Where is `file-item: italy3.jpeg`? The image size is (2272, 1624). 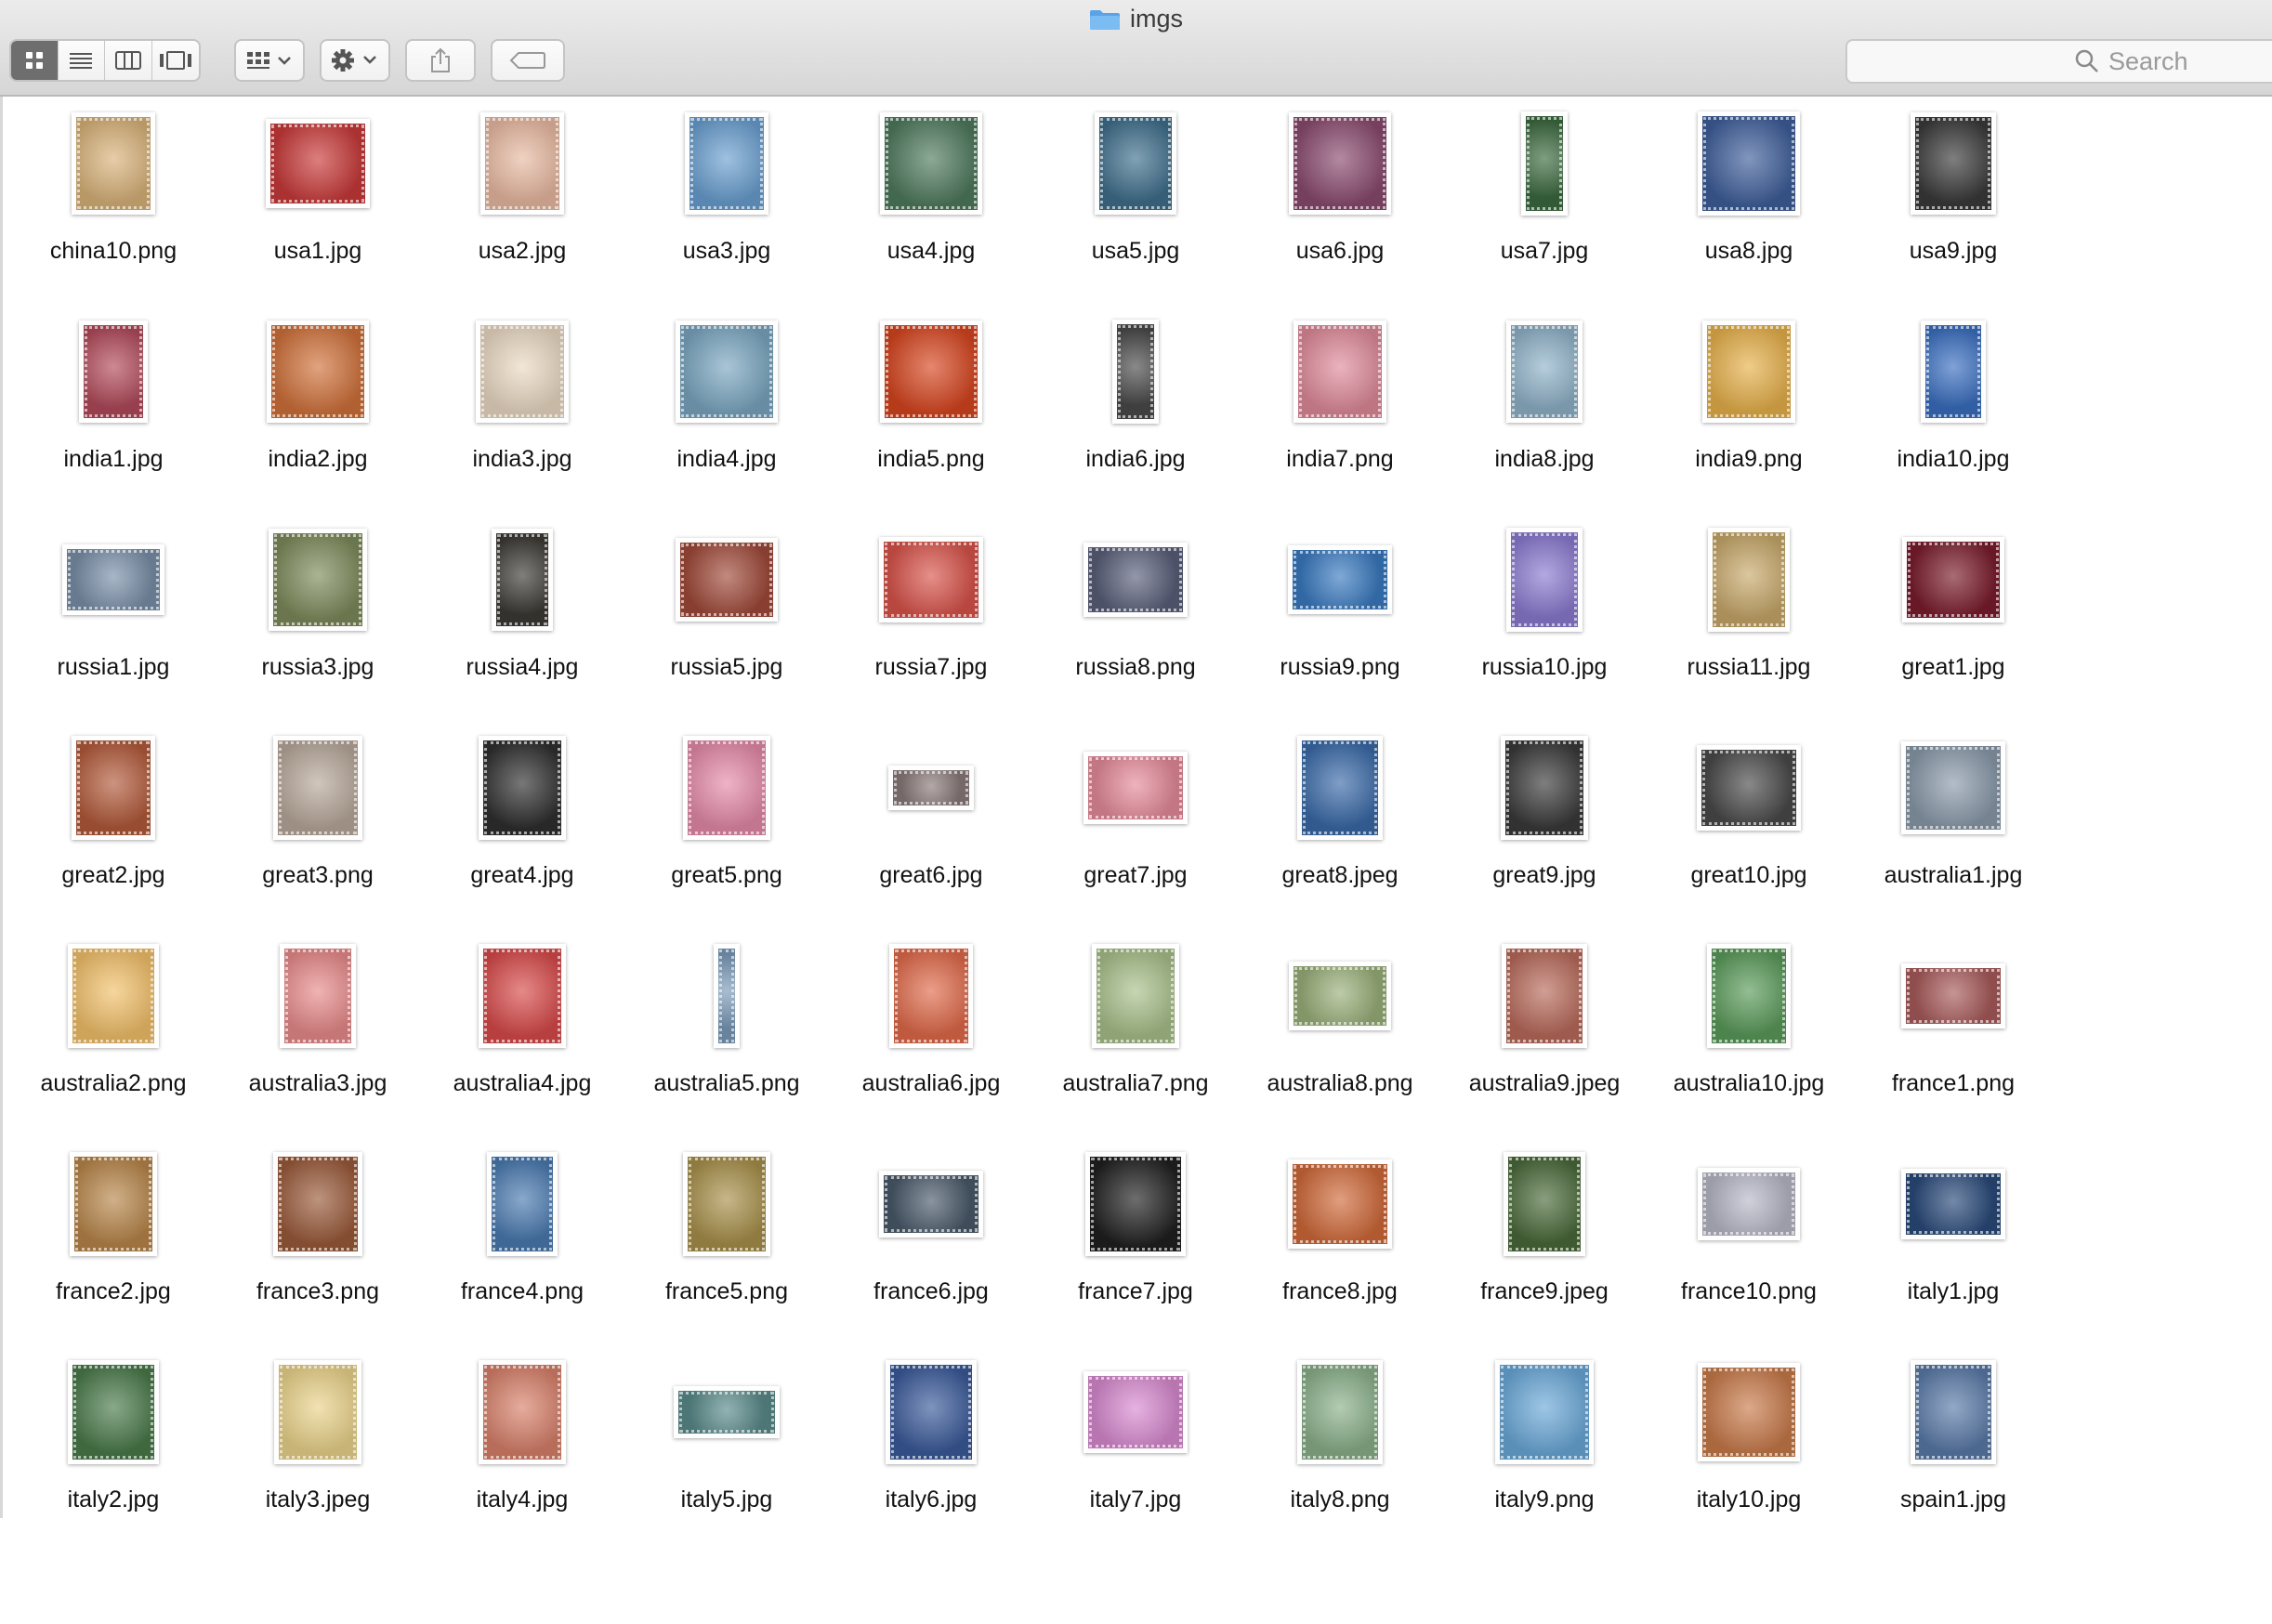
file-item: italy3.jpeg is located at coordinates (318, 1522).